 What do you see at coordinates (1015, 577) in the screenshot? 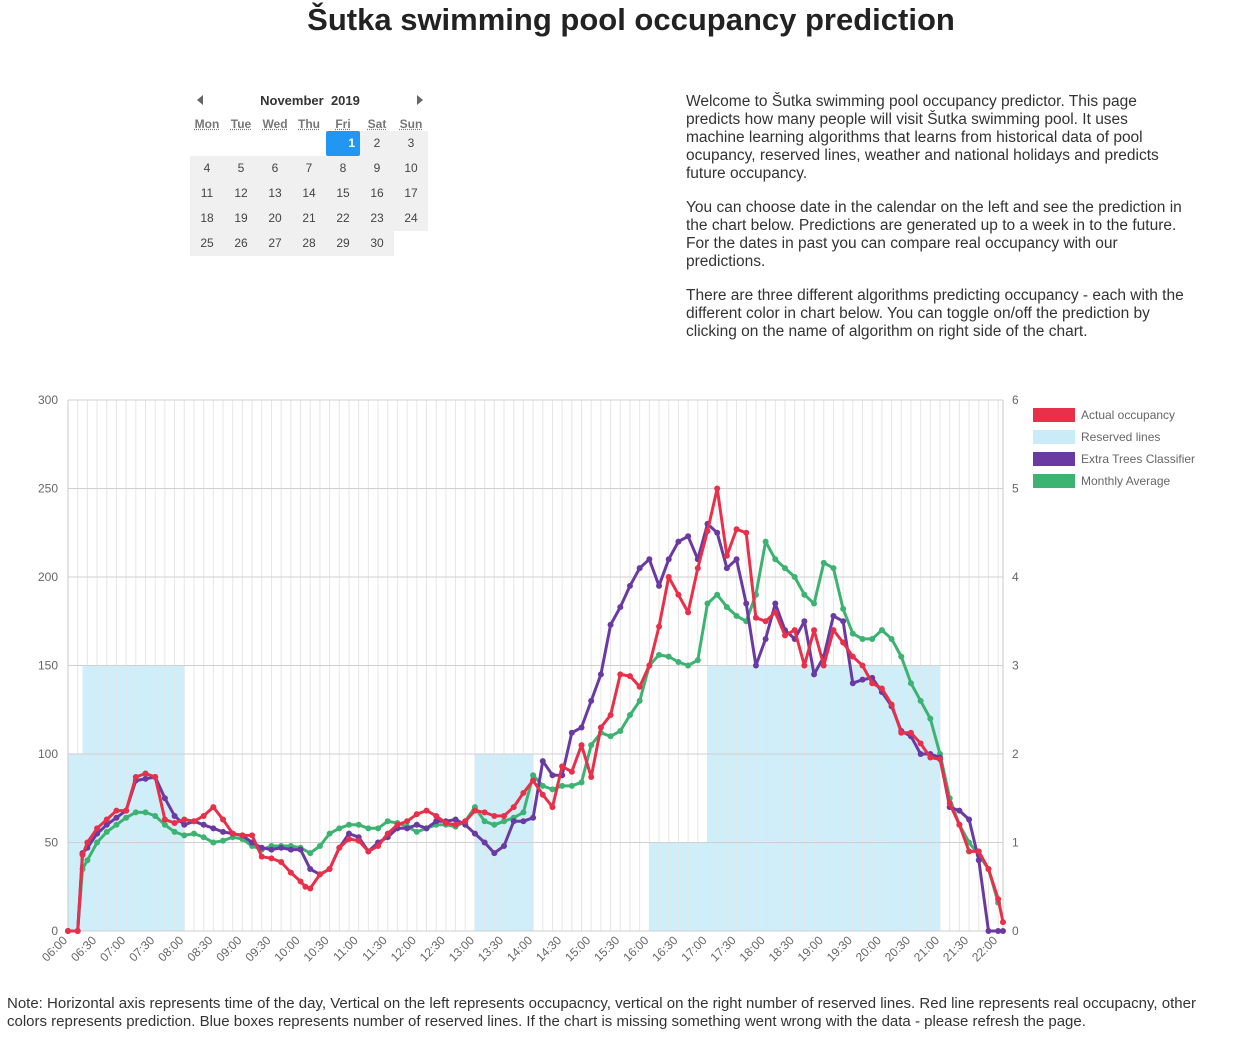
I see `y2-tick-label: 4` at bounding box center [1015, 577].